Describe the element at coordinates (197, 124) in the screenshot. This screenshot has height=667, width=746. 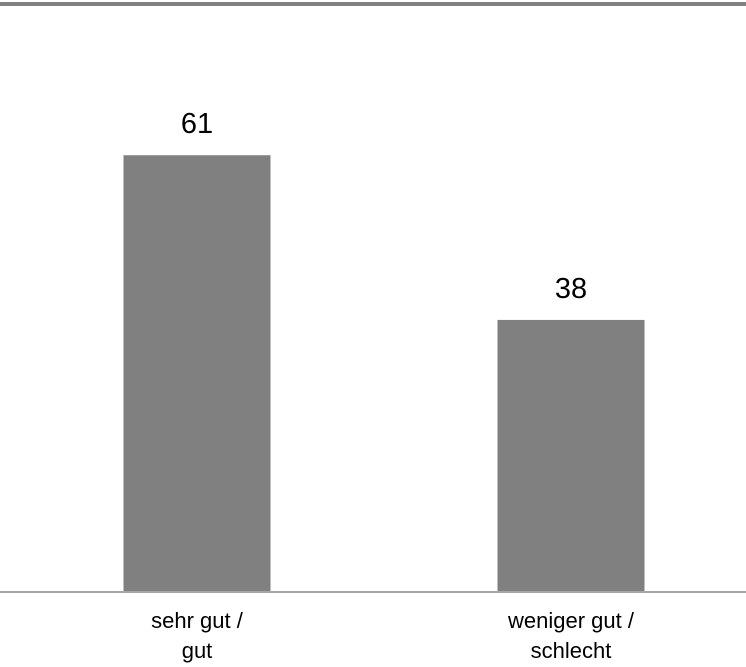
I see `value-label-1: 61` at that location.